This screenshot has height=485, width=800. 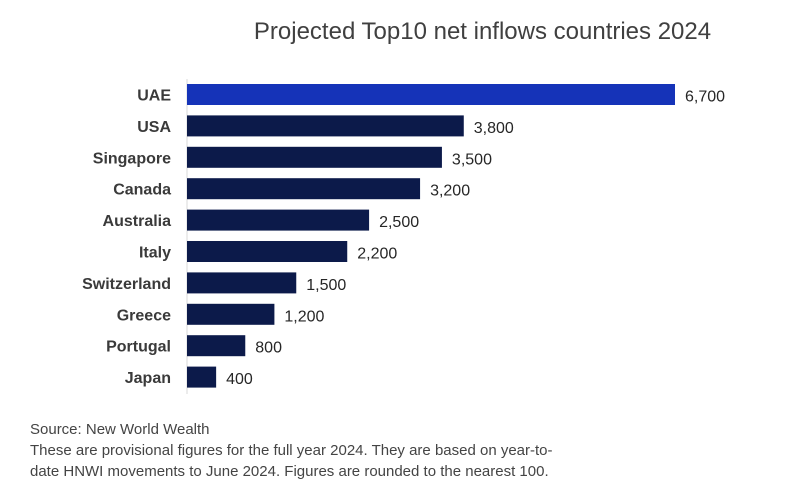 What do you see at coordinates (126, 284) in the screenshot?
I see `category-label-switzerland: Switzerland` at bounding box center [126, 284].